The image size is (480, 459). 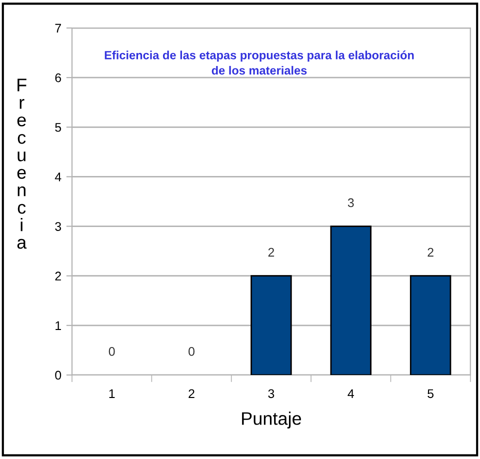 I want to click on data-label: 3, so click(x=351, y=203).